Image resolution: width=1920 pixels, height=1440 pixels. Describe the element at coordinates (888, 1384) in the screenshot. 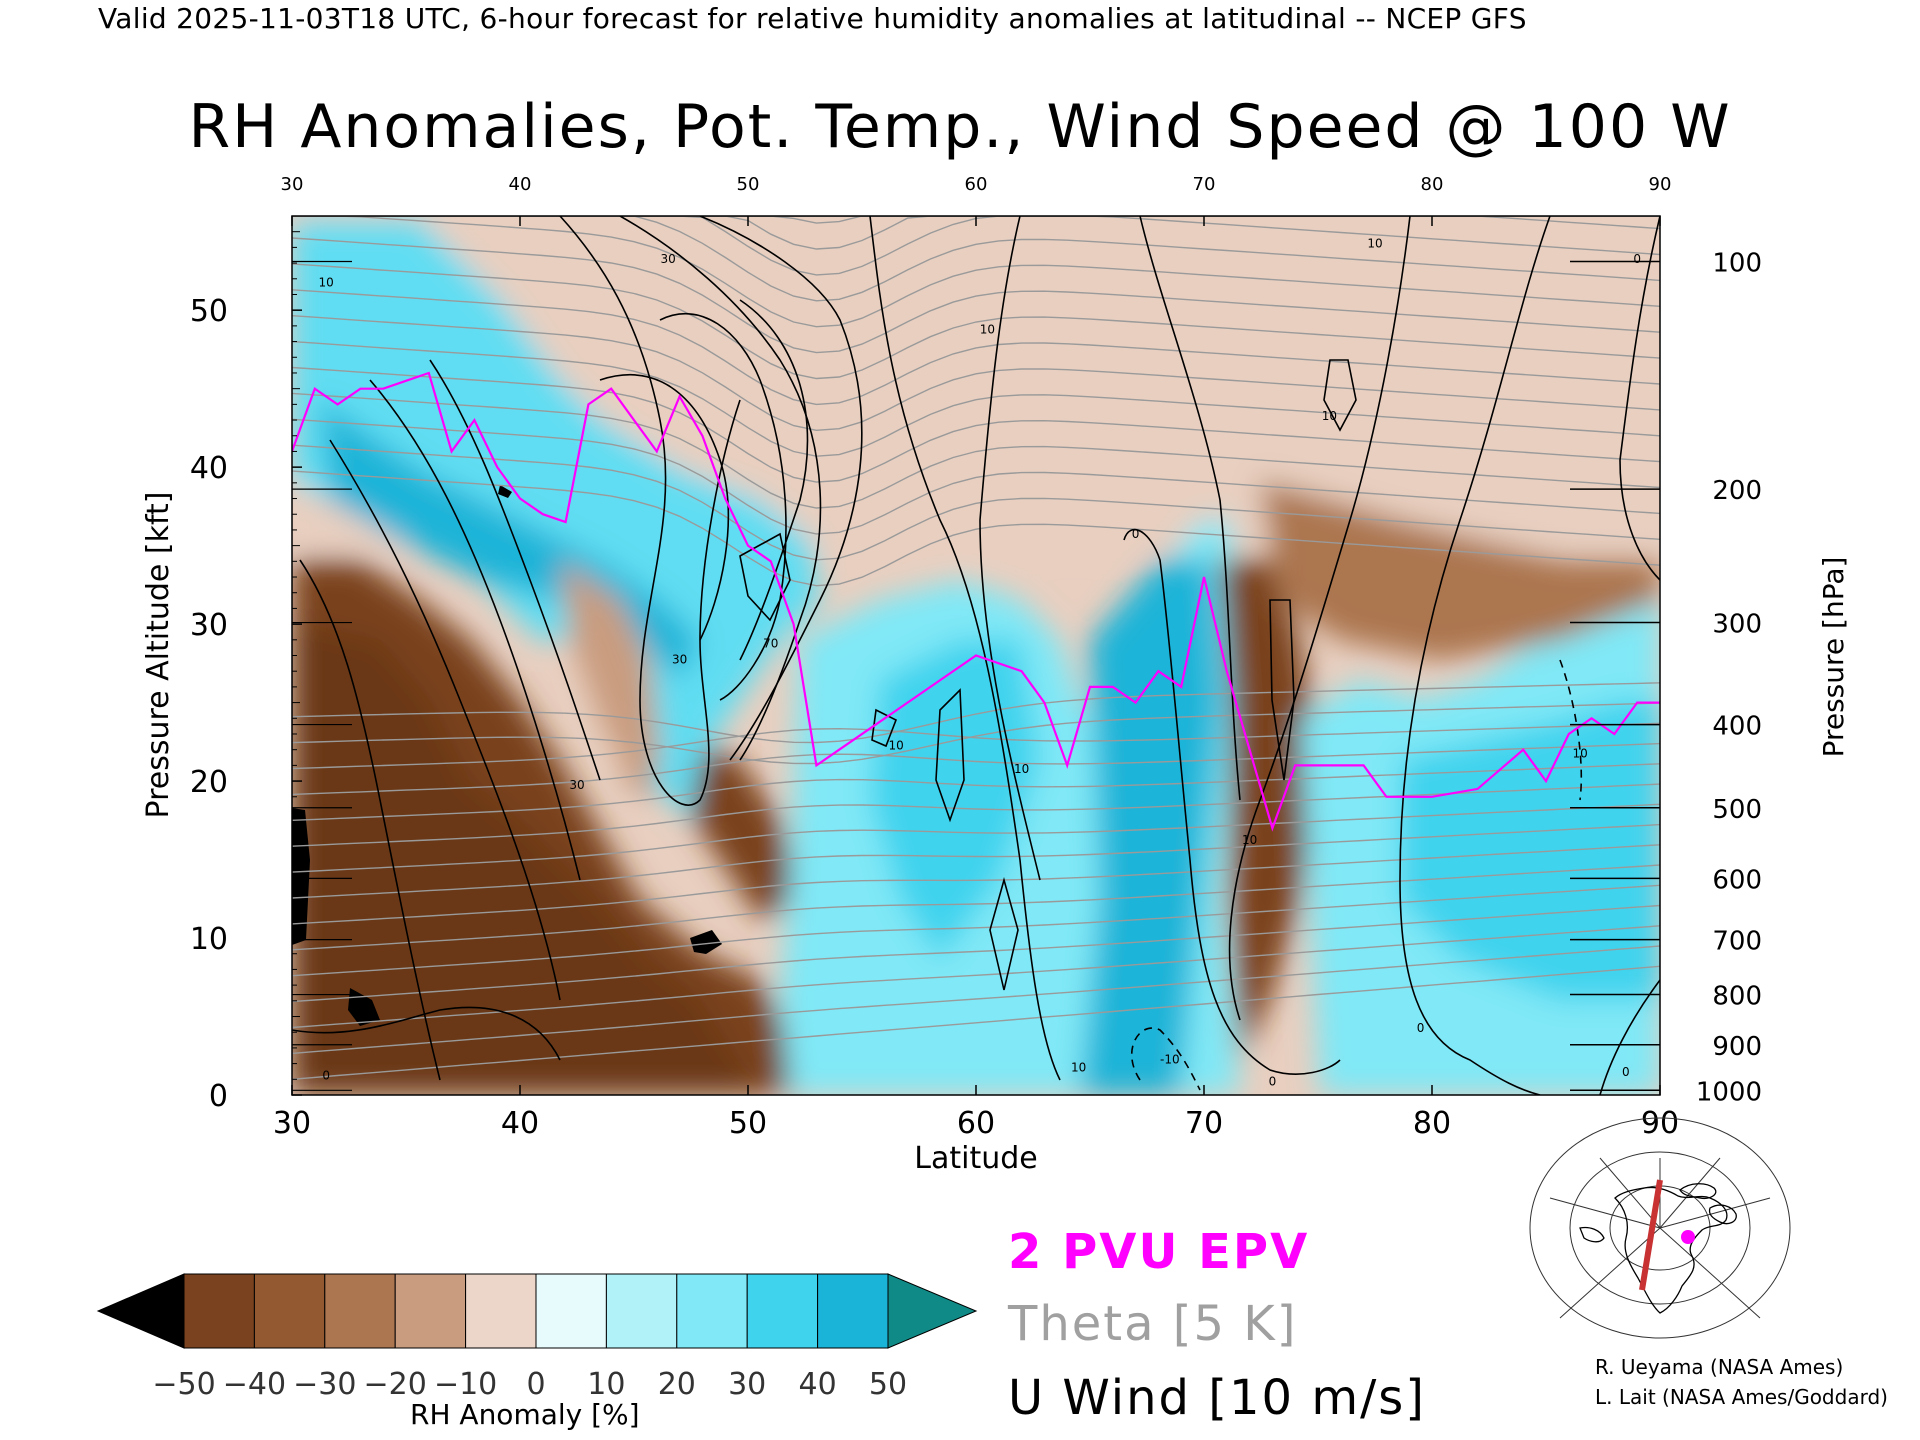

I see `colorbar-tick-label: 50` at that location.